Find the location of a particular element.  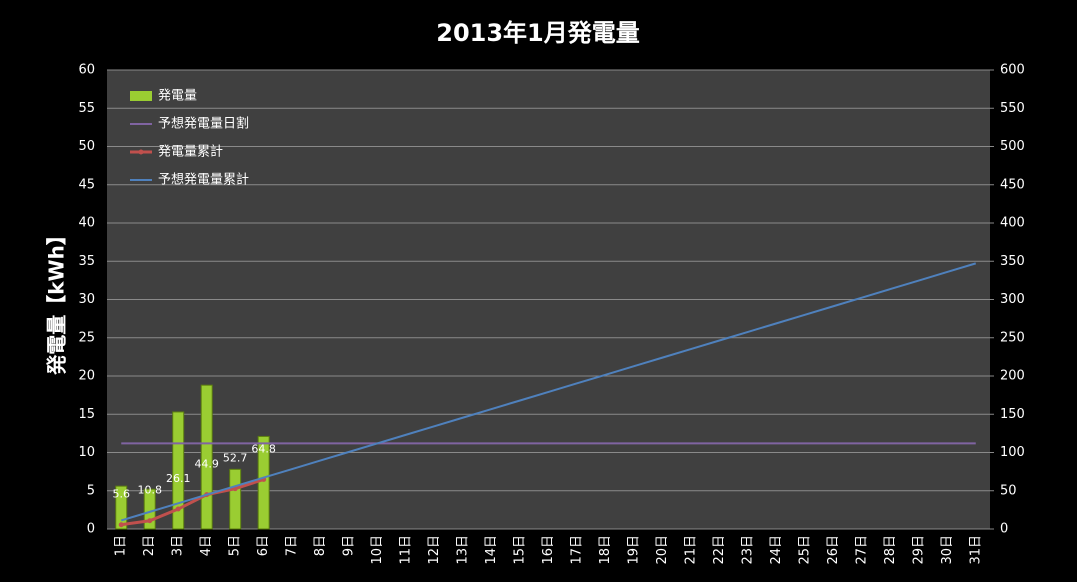

x-tick-label: 29日 is located at coordinates (918, 550).